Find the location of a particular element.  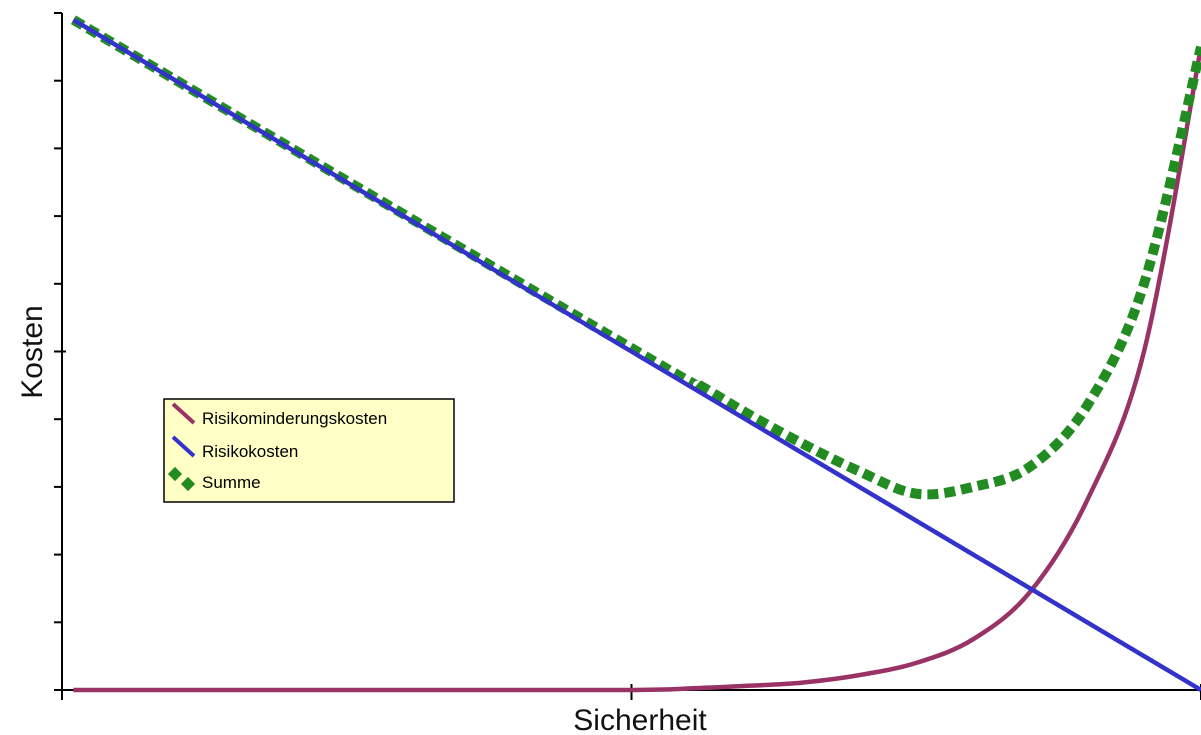

legend-label: Summe is located at coordinates (231, 482).